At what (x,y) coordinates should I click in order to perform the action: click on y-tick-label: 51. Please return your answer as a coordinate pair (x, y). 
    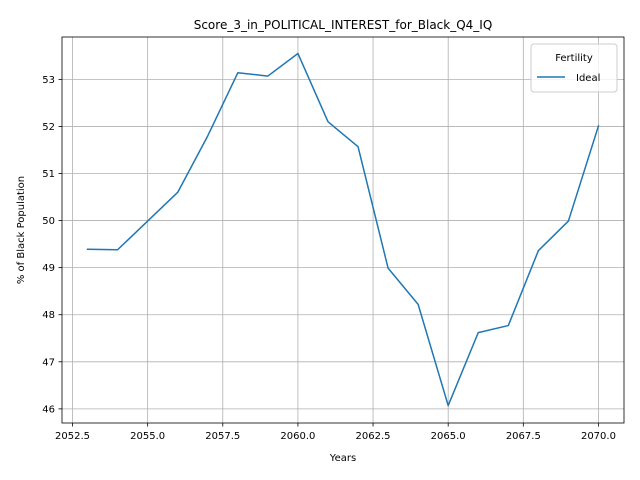
    Looking at the image, I should click on (48, 174).